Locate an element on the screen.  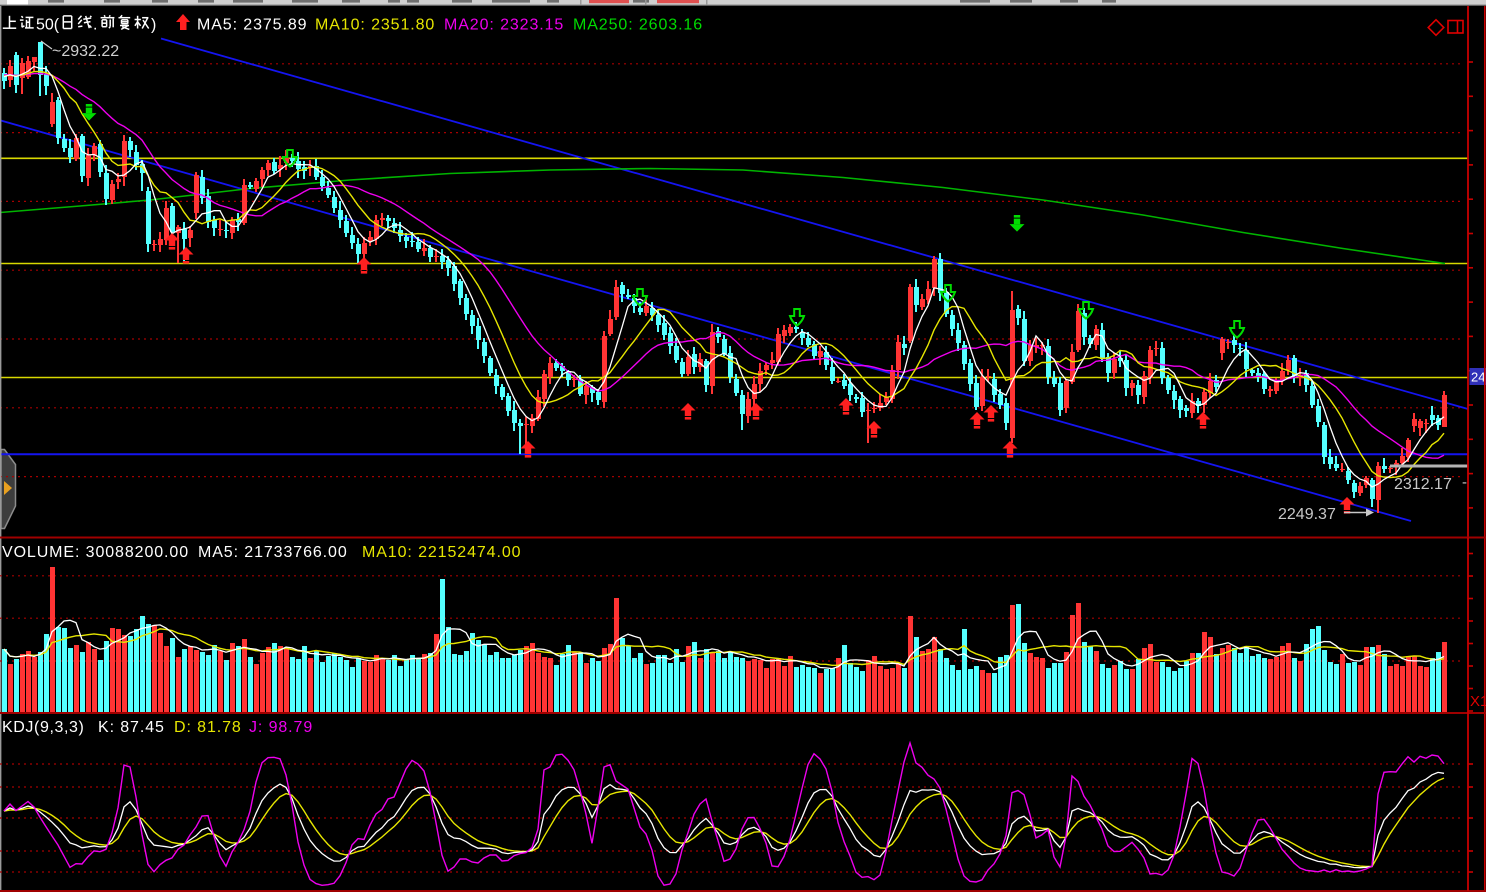
svg-text: KDJ(9,3,3) is located at coordinates (43, 727).